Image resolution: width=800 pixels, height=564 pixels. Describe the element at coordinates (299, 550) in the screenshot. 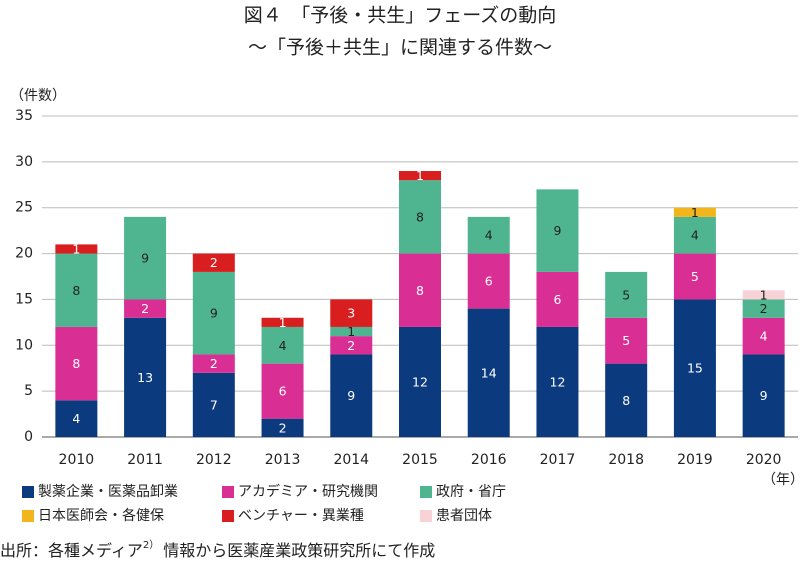

I see `source-text: 情報から医薬産業政策研究所にて作成` at that location.